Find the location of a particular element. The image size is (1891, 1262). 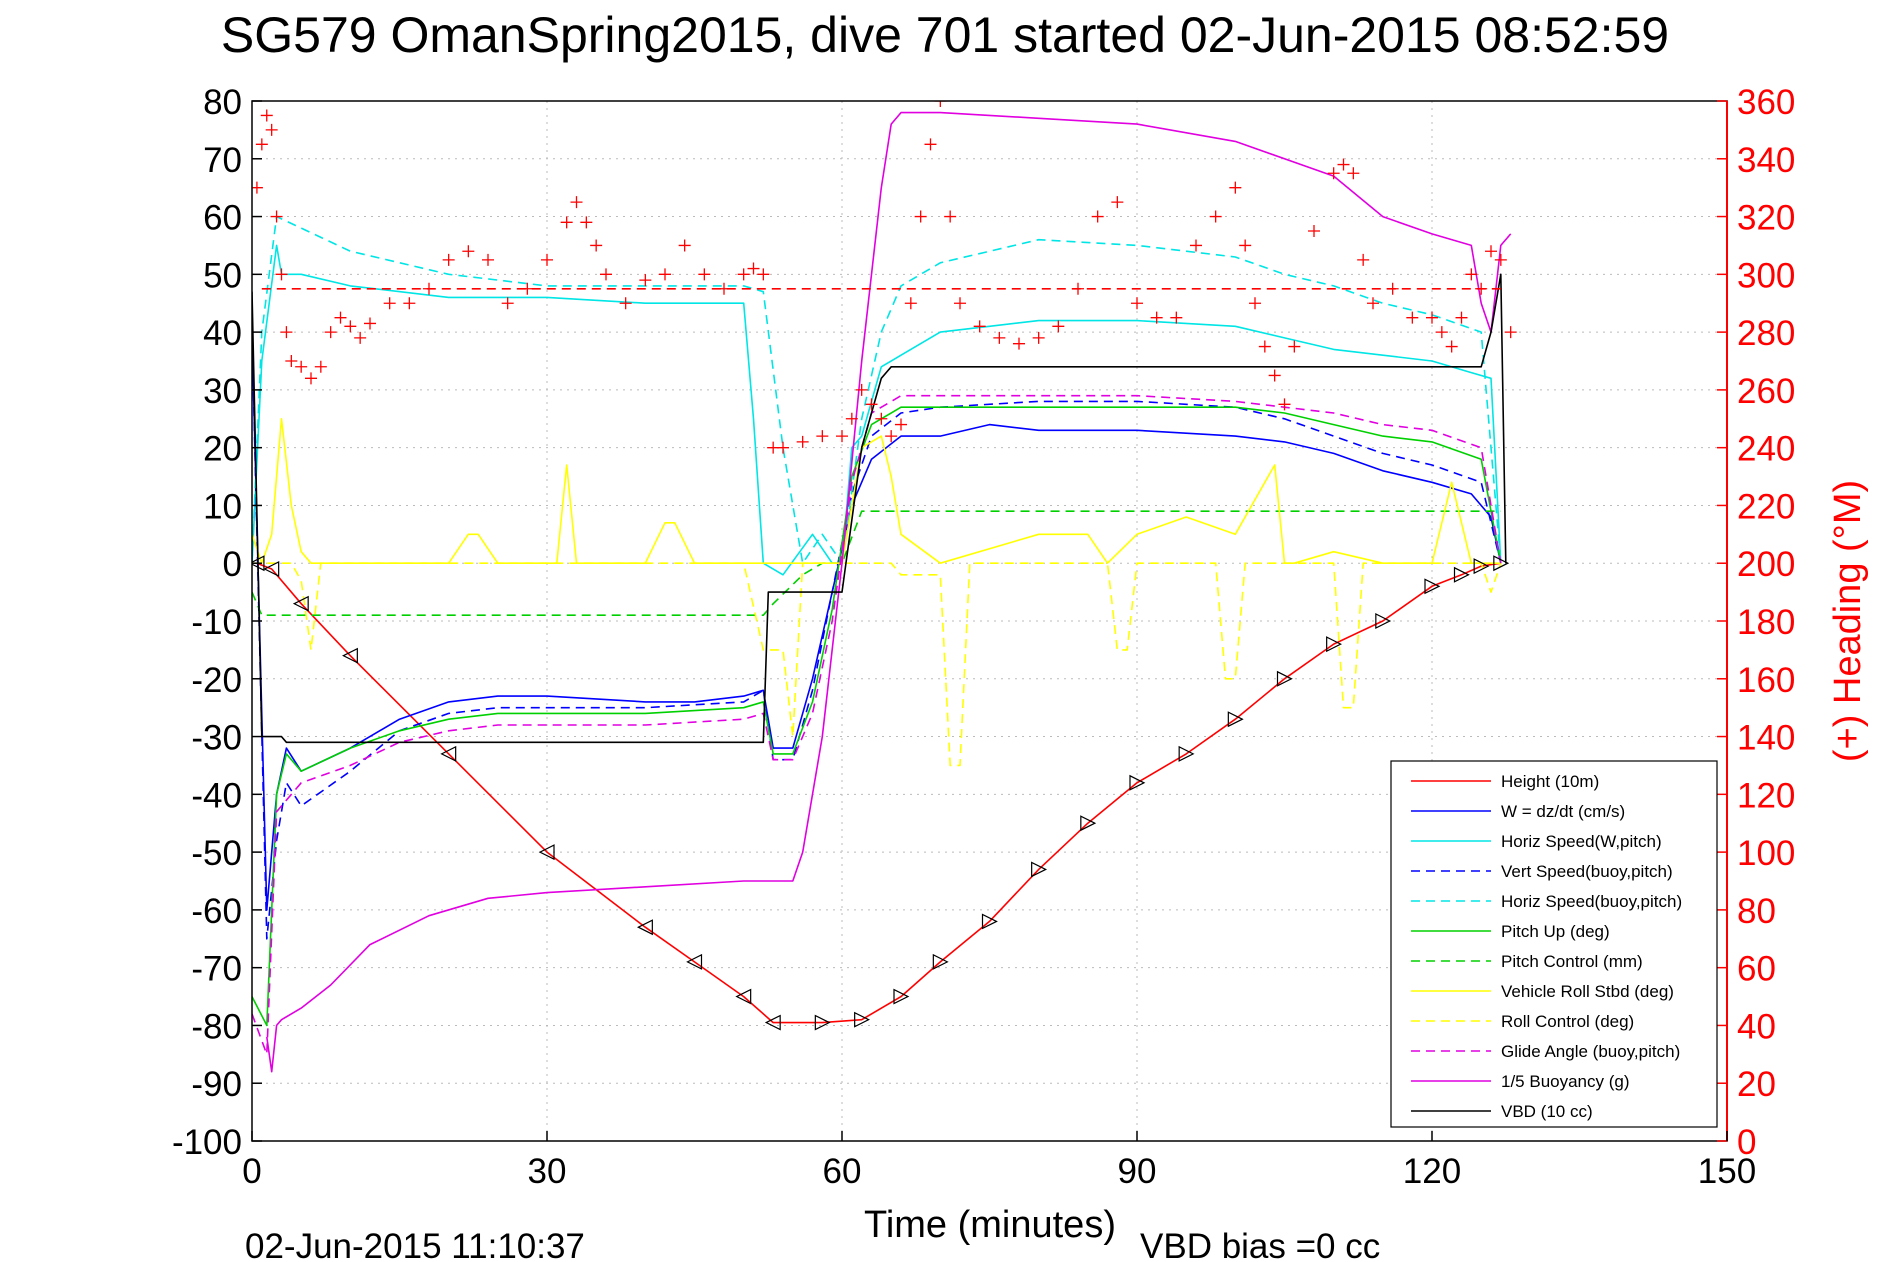

legend-box is located at coordinates (1554, 944).